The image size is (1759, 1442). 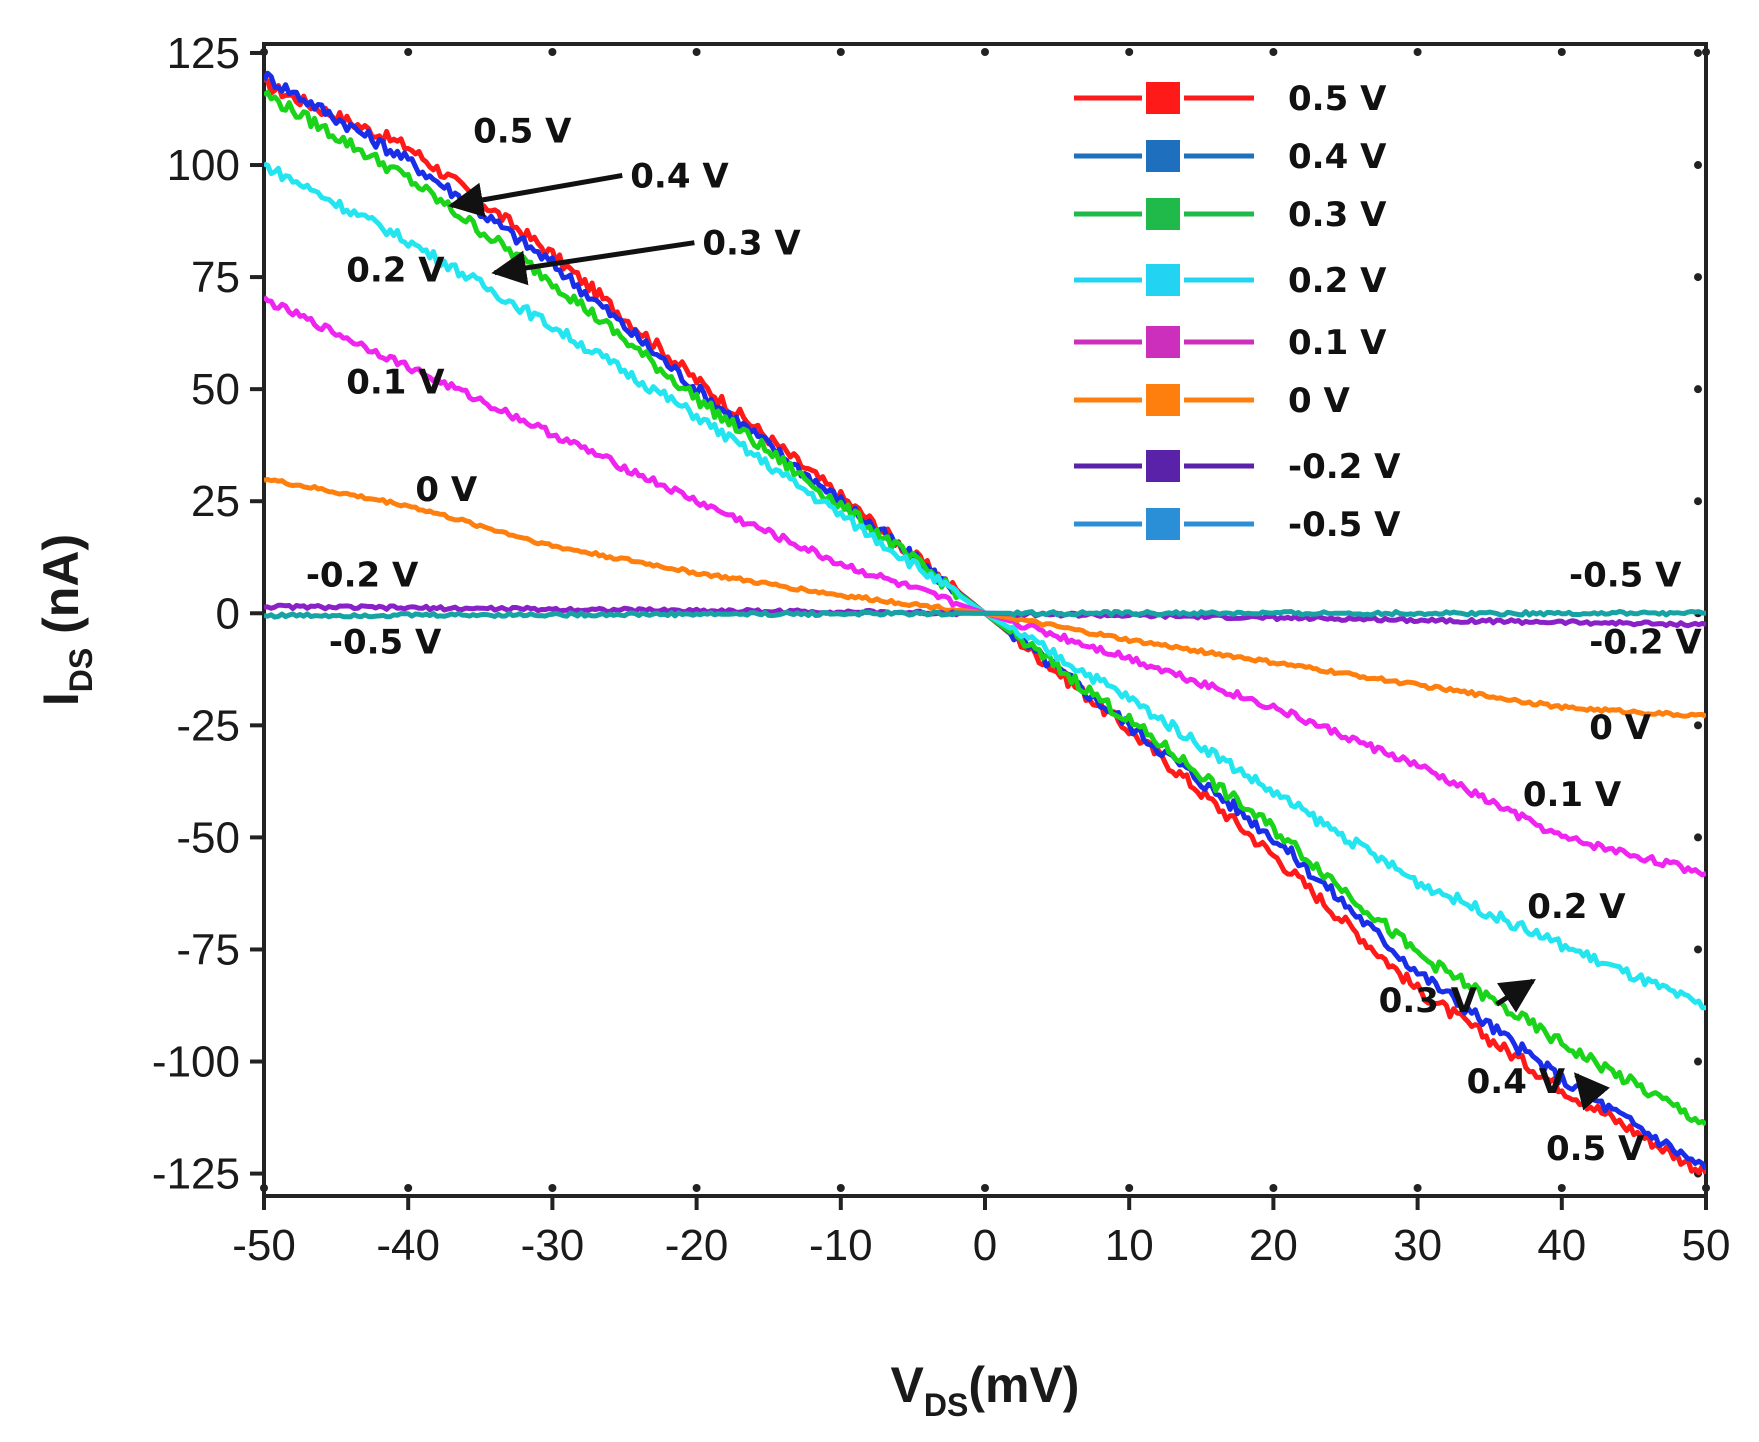 I want to click on x-tick-label: 0, so click(x=985, y=1245).